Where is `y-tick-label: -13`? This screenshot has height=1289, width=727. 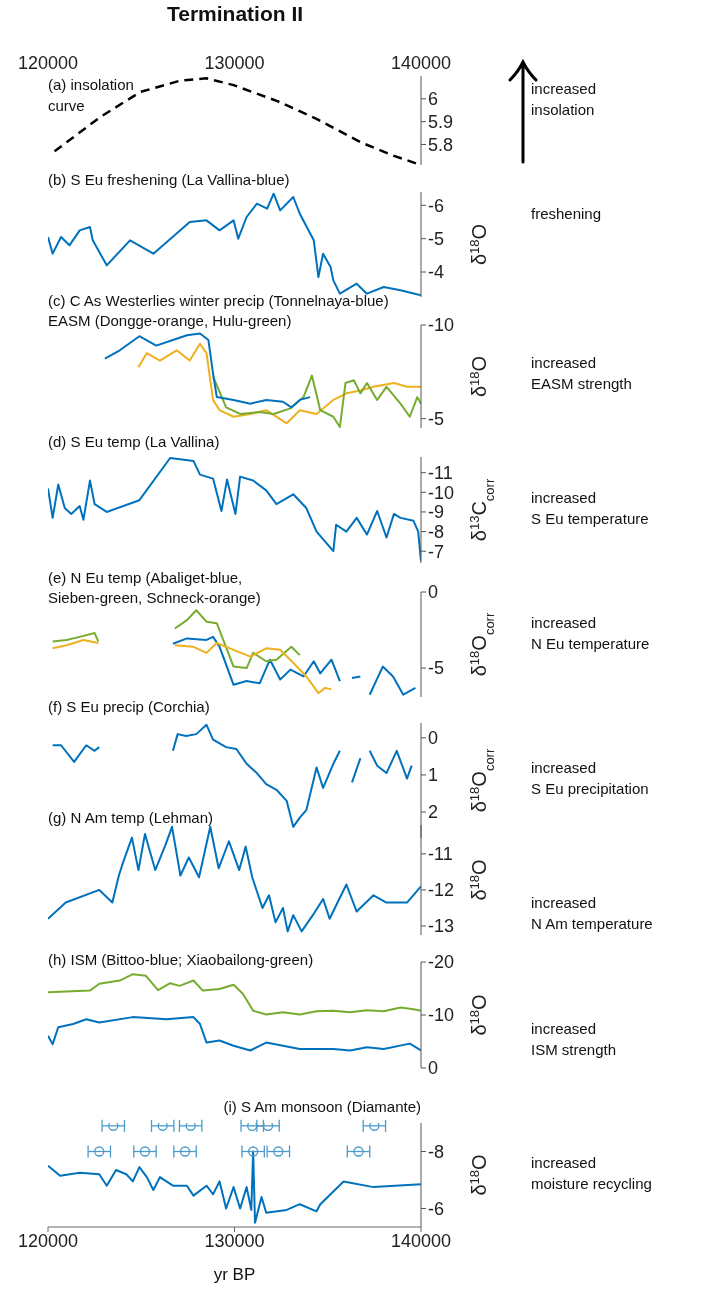
y-tick-label: -13 is located at coordinates (441, 926).